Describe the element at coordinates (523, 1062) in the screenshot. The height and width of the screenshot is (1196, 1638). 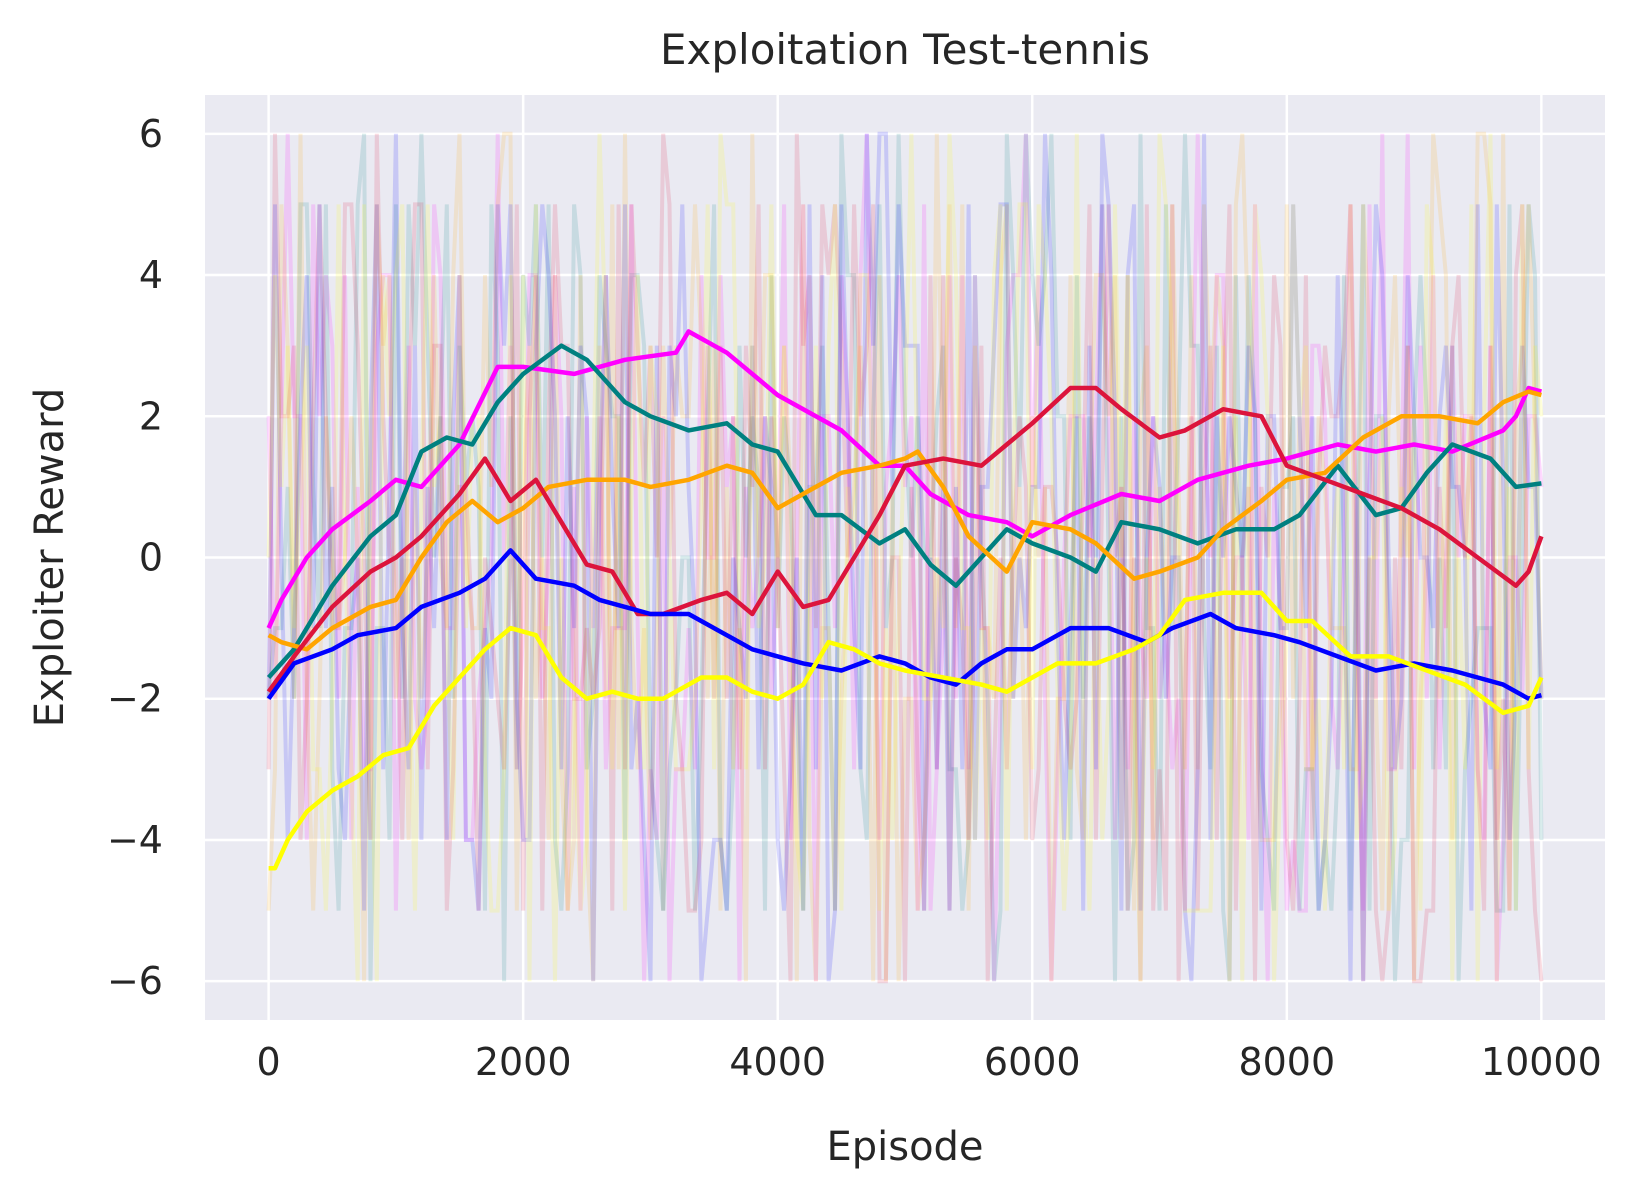
I see `x-tick-label: 2000` at that location.